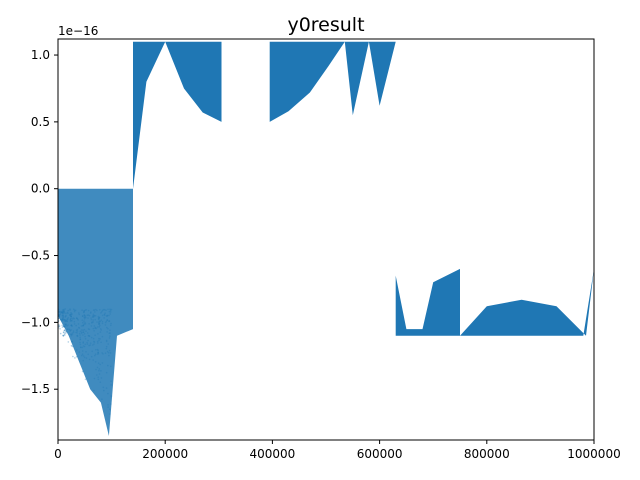  I want to click on y-axis: 1.0 0.5 0.0 −0.5 −1.0 −1.5, so click(39, 222).